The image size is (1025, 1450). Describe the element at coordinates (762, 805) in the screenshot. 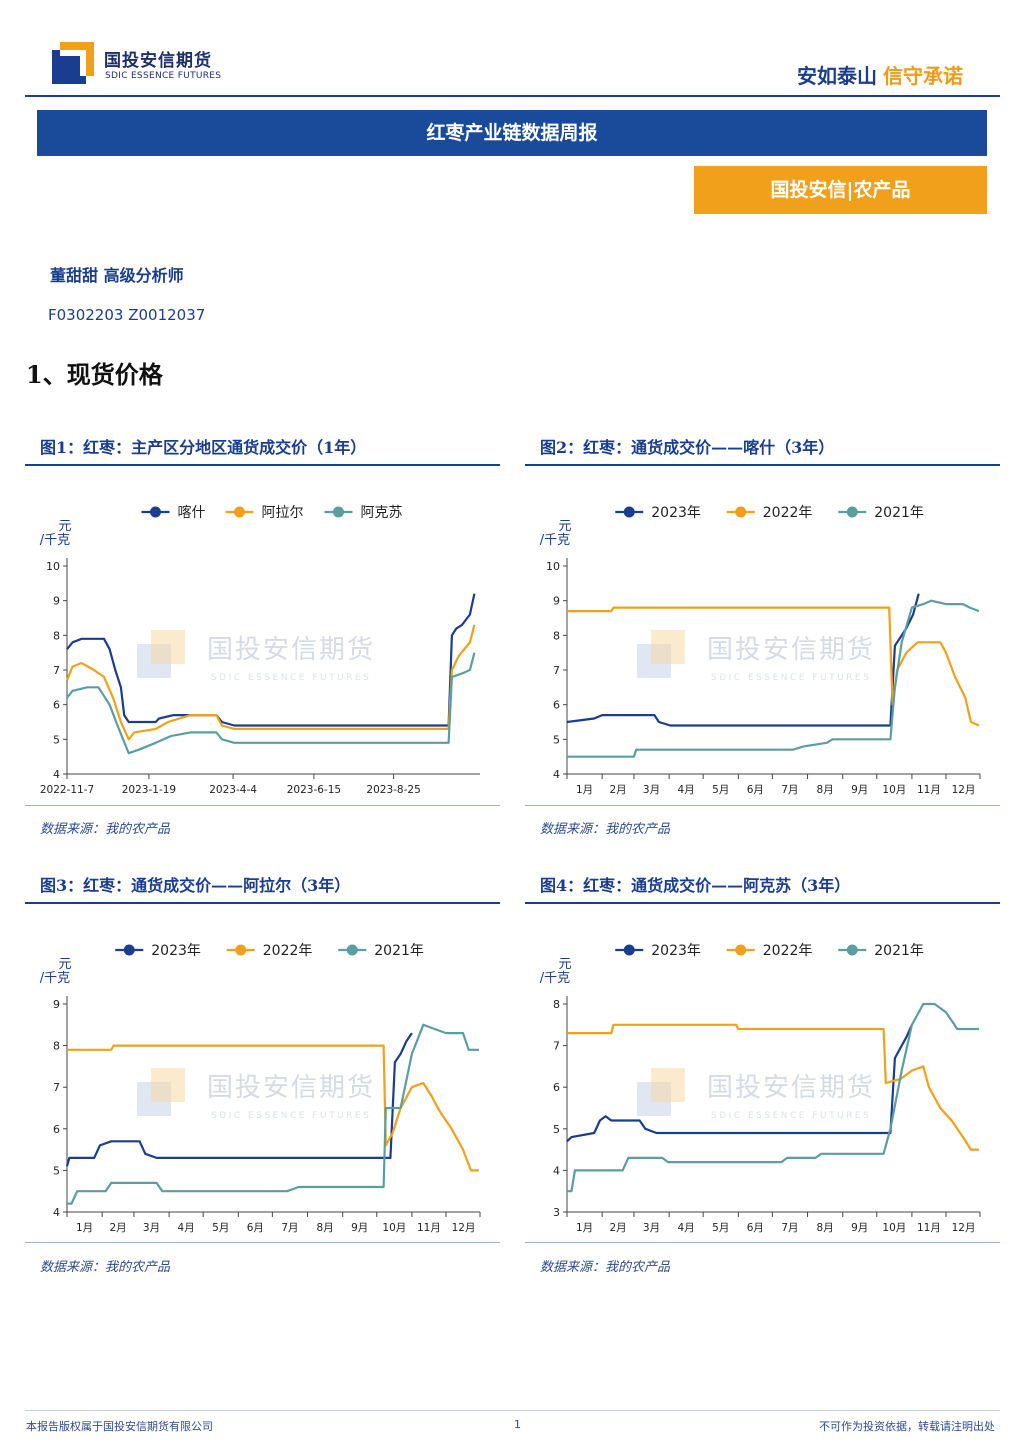

I see `figure-2-bottom-rule` at that location.